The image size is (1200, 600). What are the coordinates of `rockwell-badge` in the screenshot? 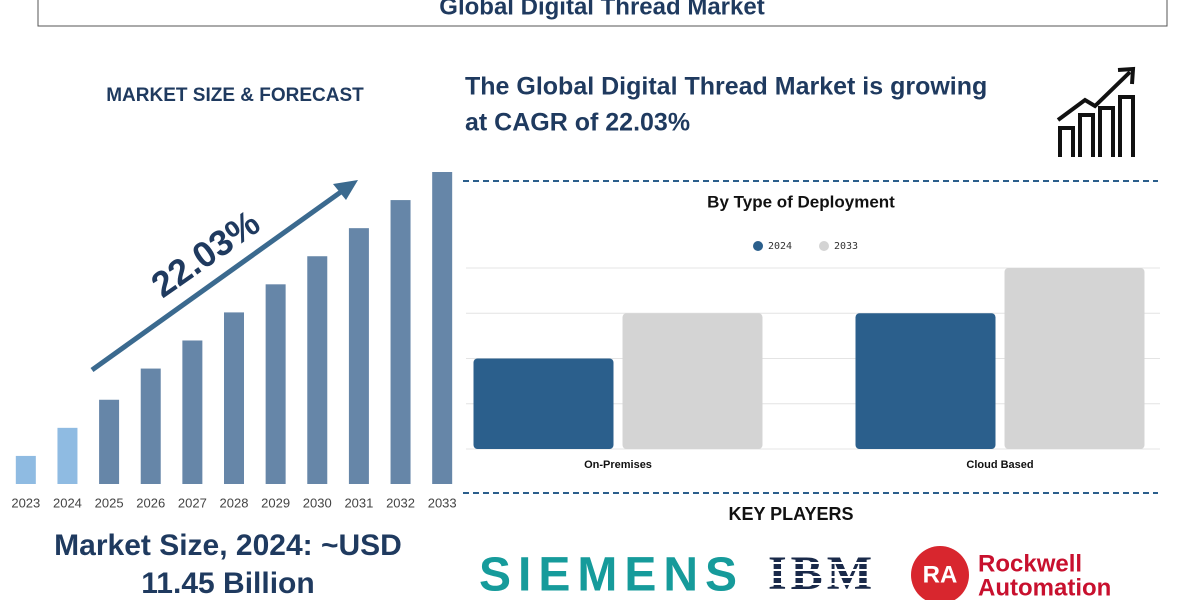 It's located at (940, 573).